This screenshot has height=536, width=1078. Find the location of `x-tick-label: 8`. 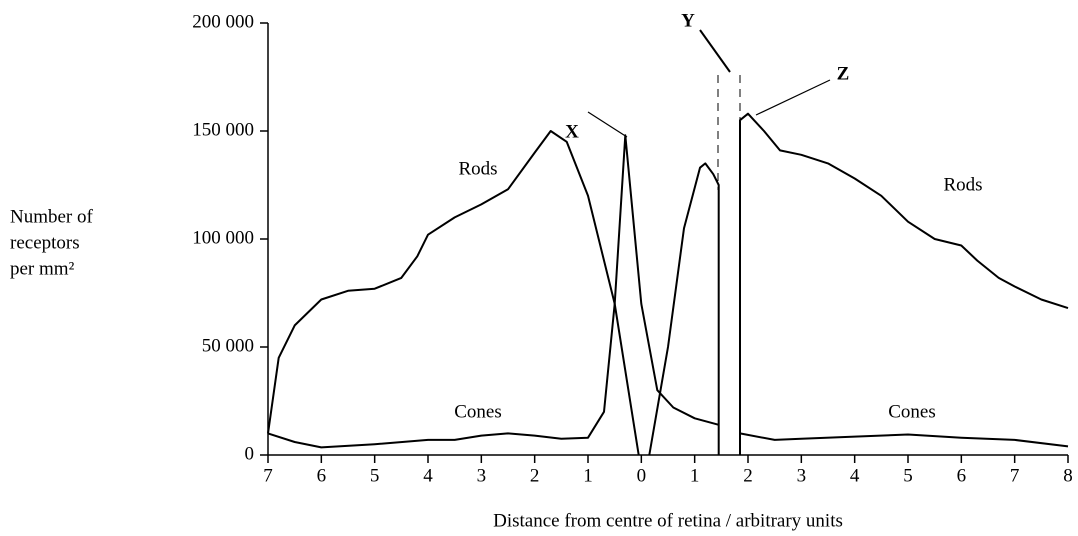

x-tick-label: 8 is located at coordinates (1068, 475).